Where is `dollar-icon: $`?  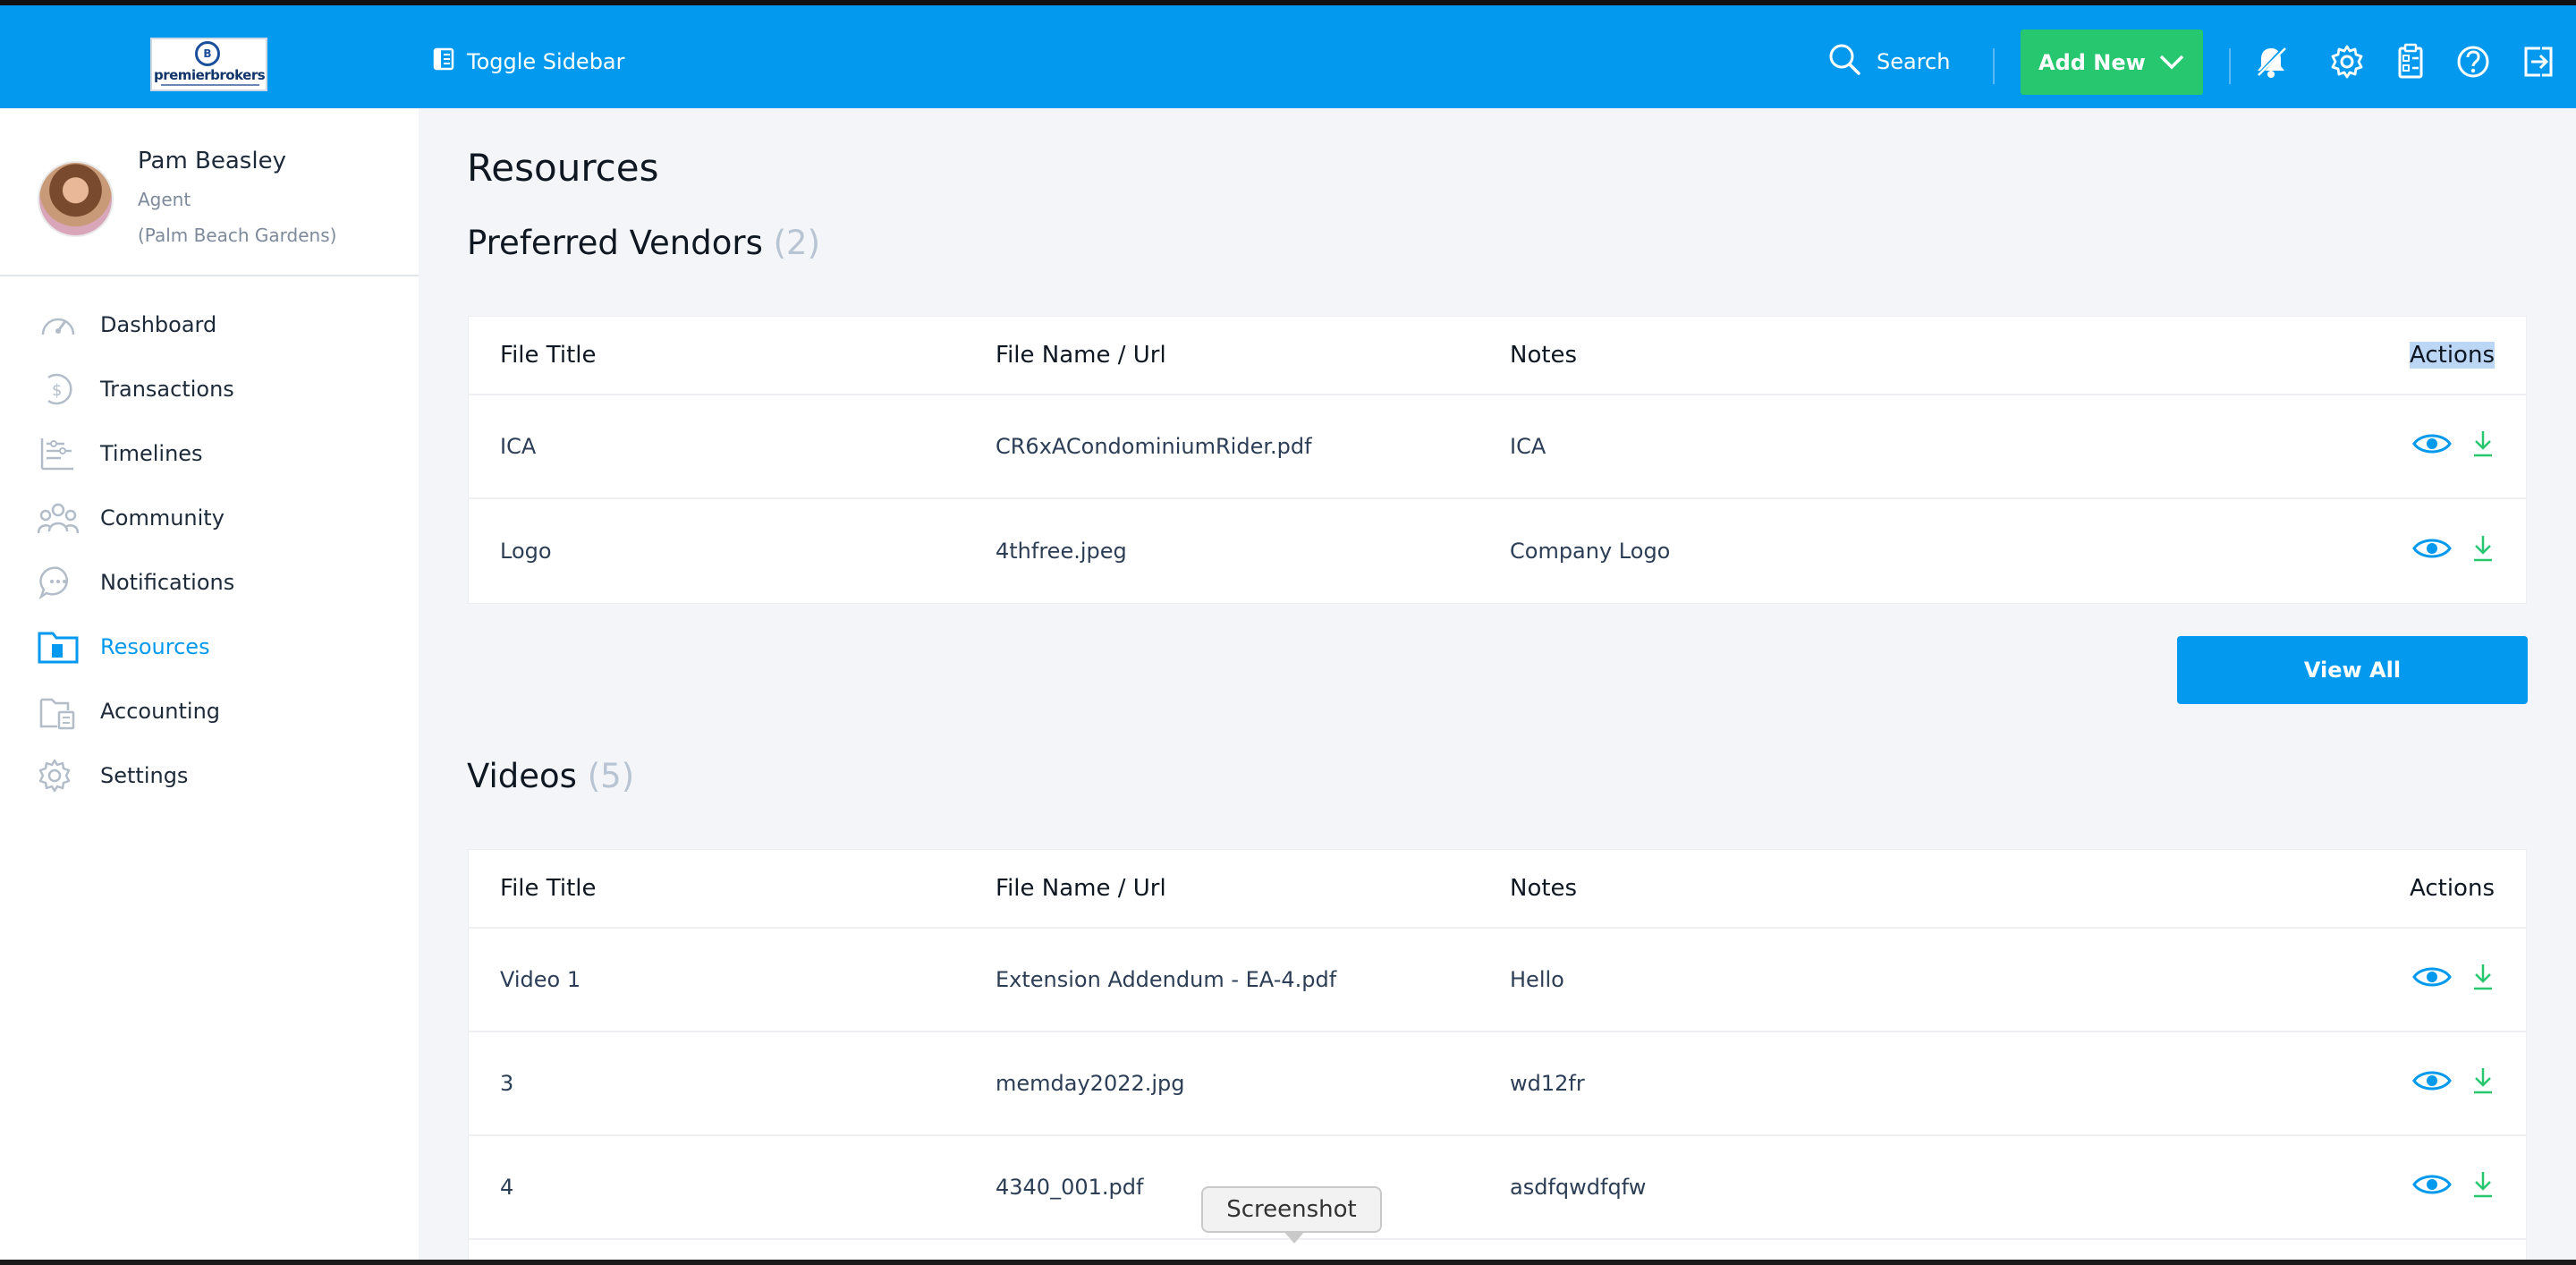
dollar-icon: $ is located at coordinates (59, 389).